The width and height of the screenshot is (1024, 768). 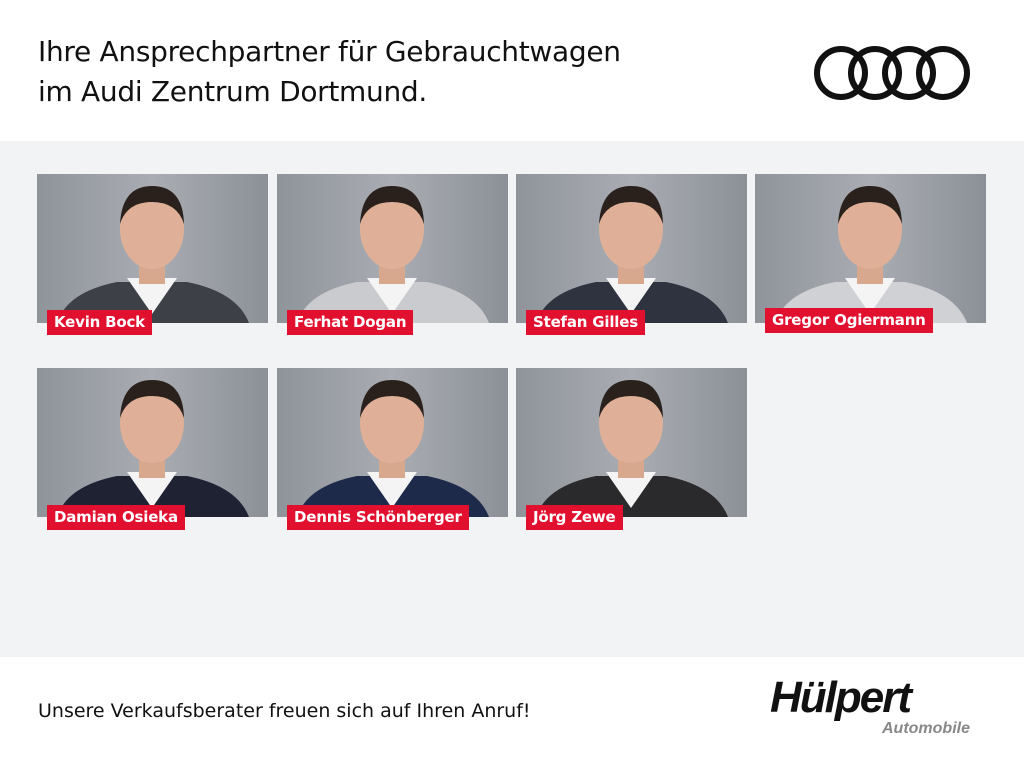 I want to click on contact-name-label: Stefan Gilles, so click(x=585, y=322).